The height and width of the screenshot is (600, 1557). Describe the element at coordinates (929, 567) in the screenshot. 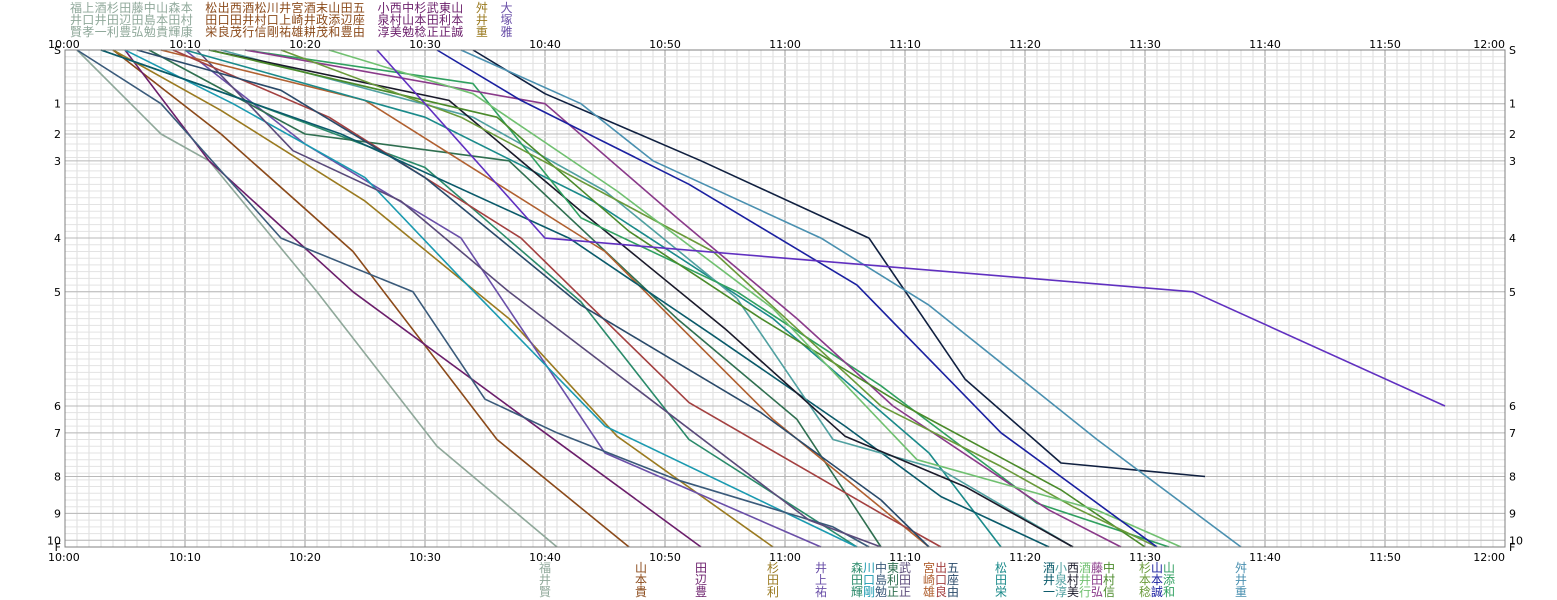

I see `finisher-label-char: 宮` at that location.